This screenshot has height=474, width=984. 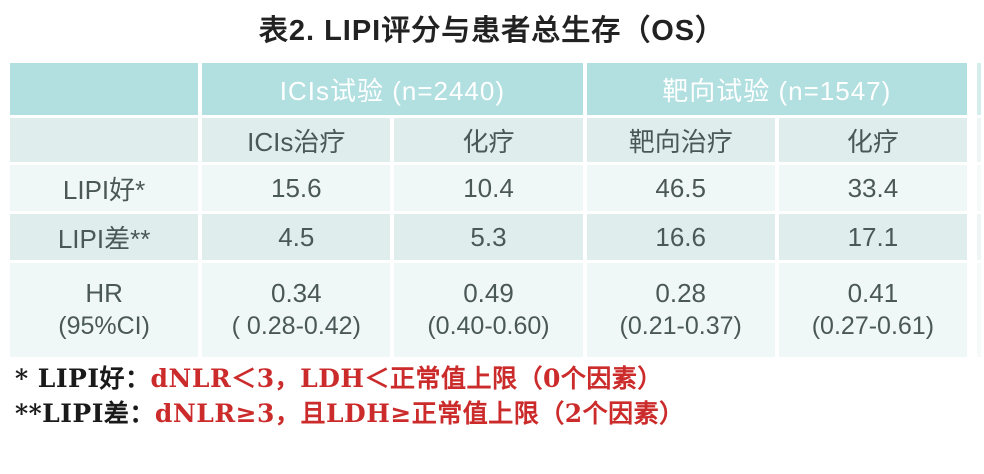 What do you see at coordinates (488, 237) in the screenshot?
I see `value-lipi-poor-chemo-icis: 5.3` at bounding box center [488, 237].